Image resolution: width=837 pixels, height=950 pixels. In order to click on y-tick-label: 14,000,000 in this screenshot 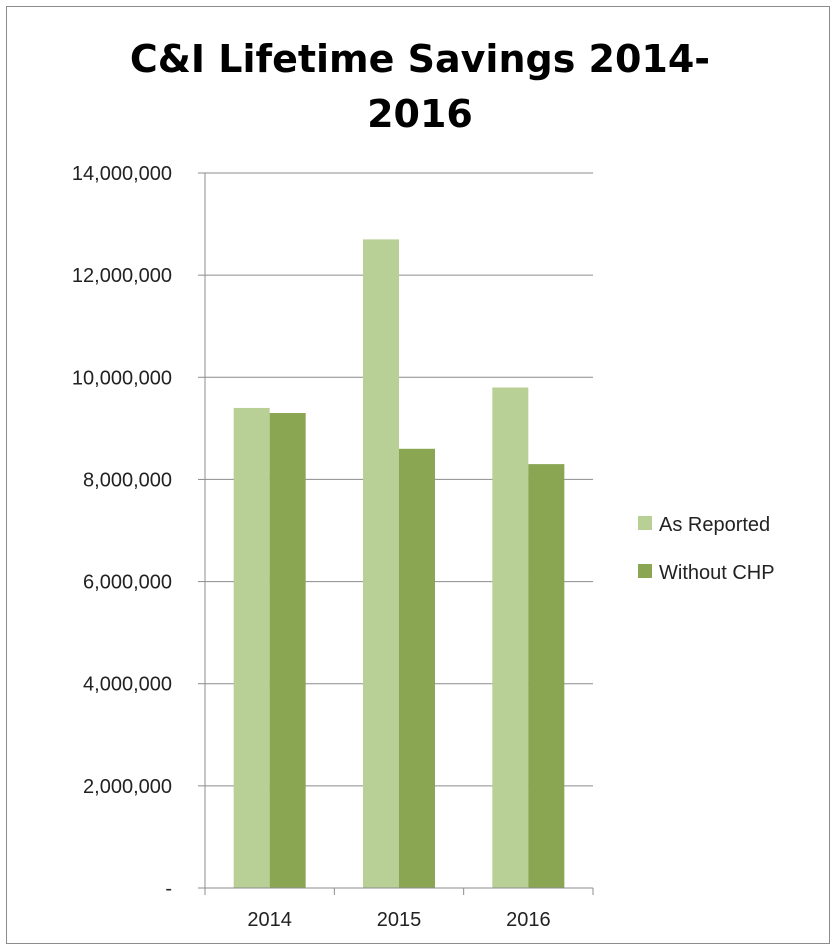, I will do `click(122, 174)`.